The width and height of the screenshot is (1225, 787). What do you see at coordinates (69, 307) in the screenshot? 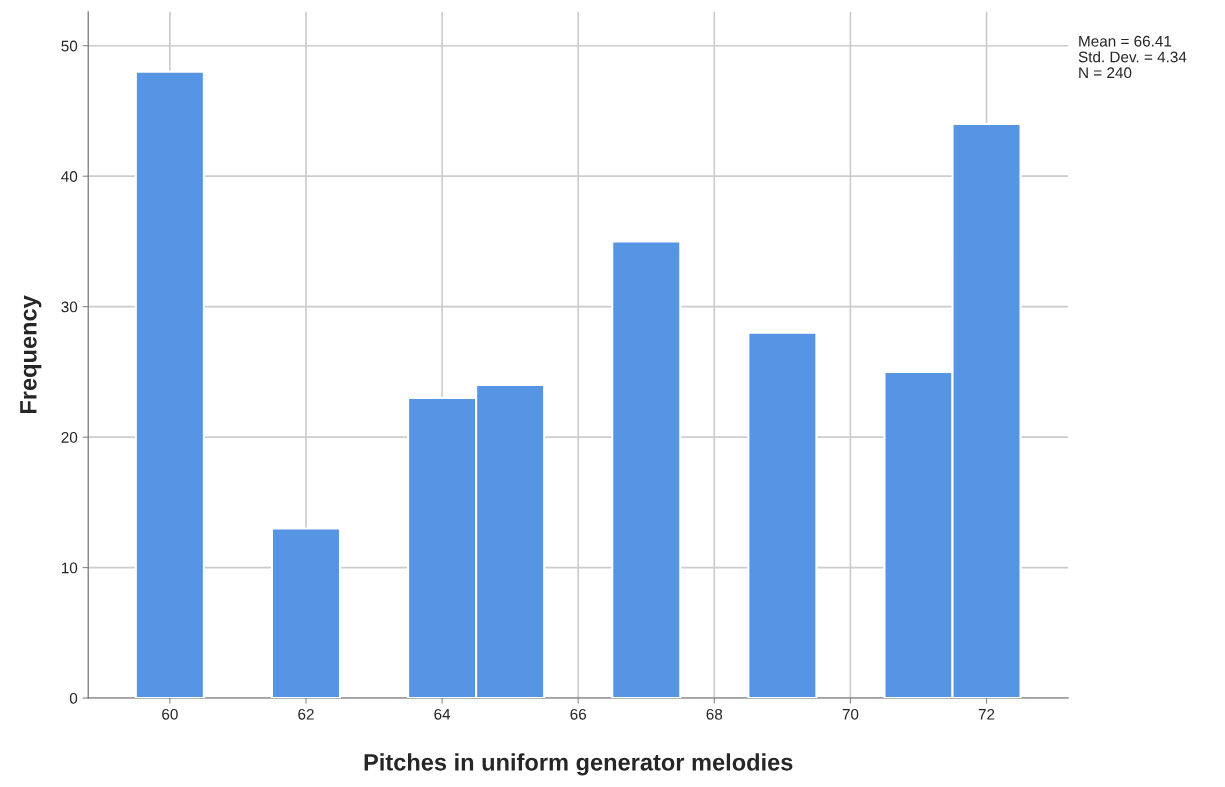
I see `y-tick-label: 30` at bounding box center [69, 307].